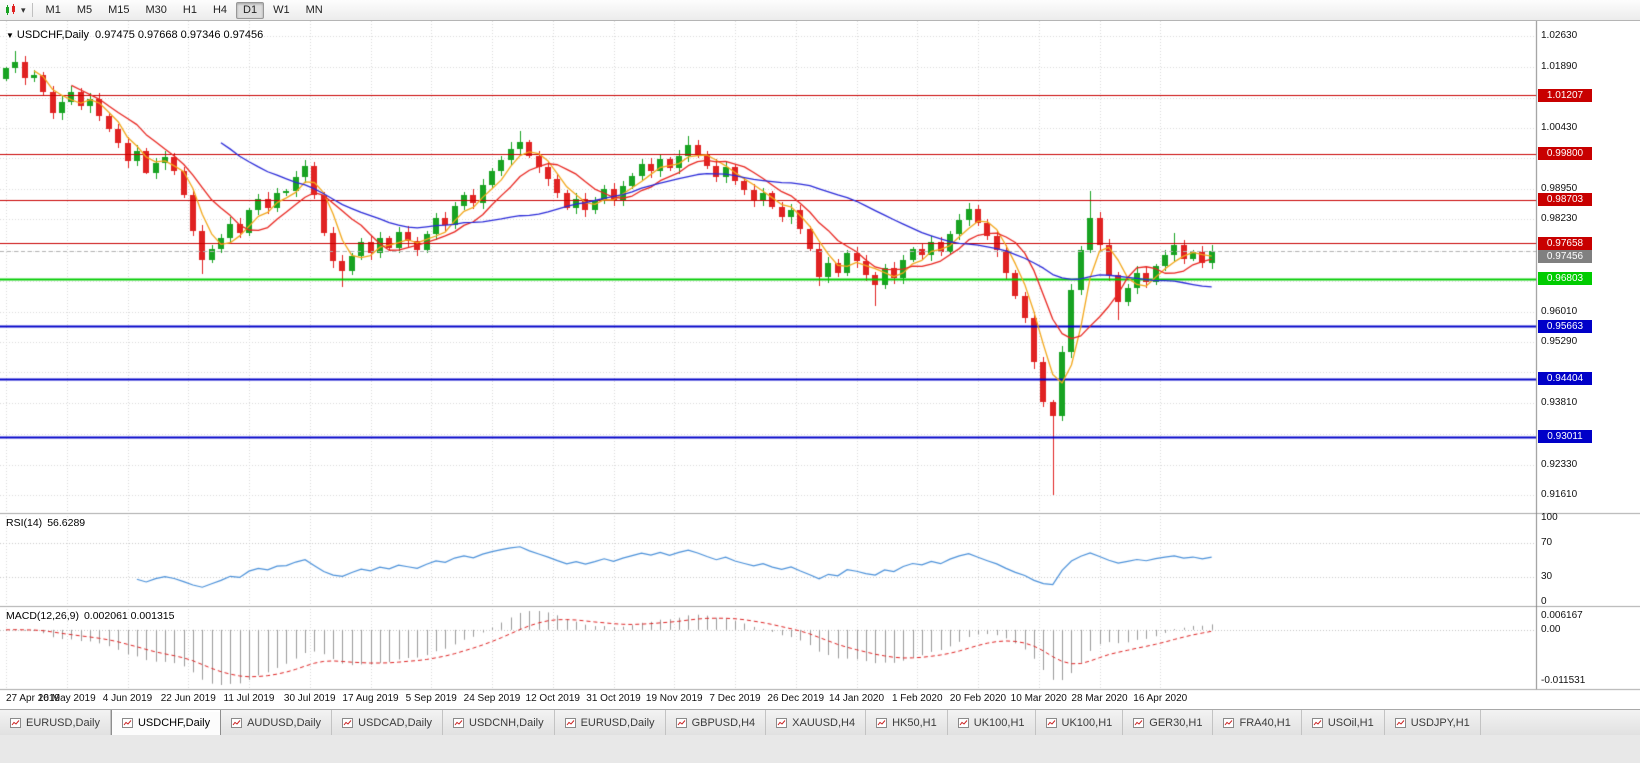 The image size is (1640, 763). What do you see at coordinates (10, 35) in the screenshot?
I see `collapse-triangle-icon: ▼` at bounding box center [10, 35].